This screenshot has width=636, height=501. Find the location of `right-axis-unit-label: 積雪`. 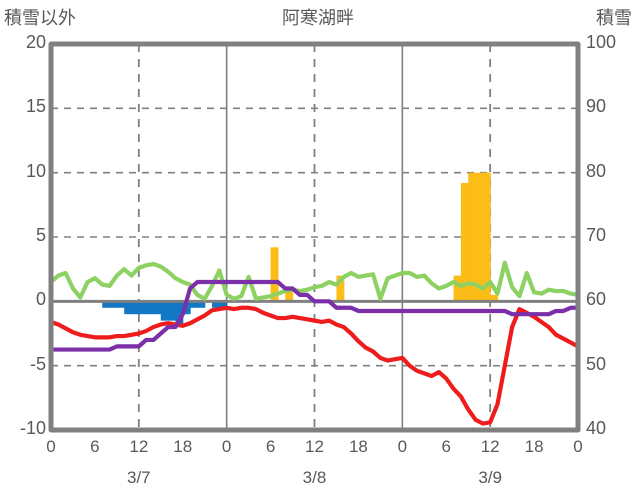

right-axis-unit-label: 積雪 is located at coordinates (614, 18).